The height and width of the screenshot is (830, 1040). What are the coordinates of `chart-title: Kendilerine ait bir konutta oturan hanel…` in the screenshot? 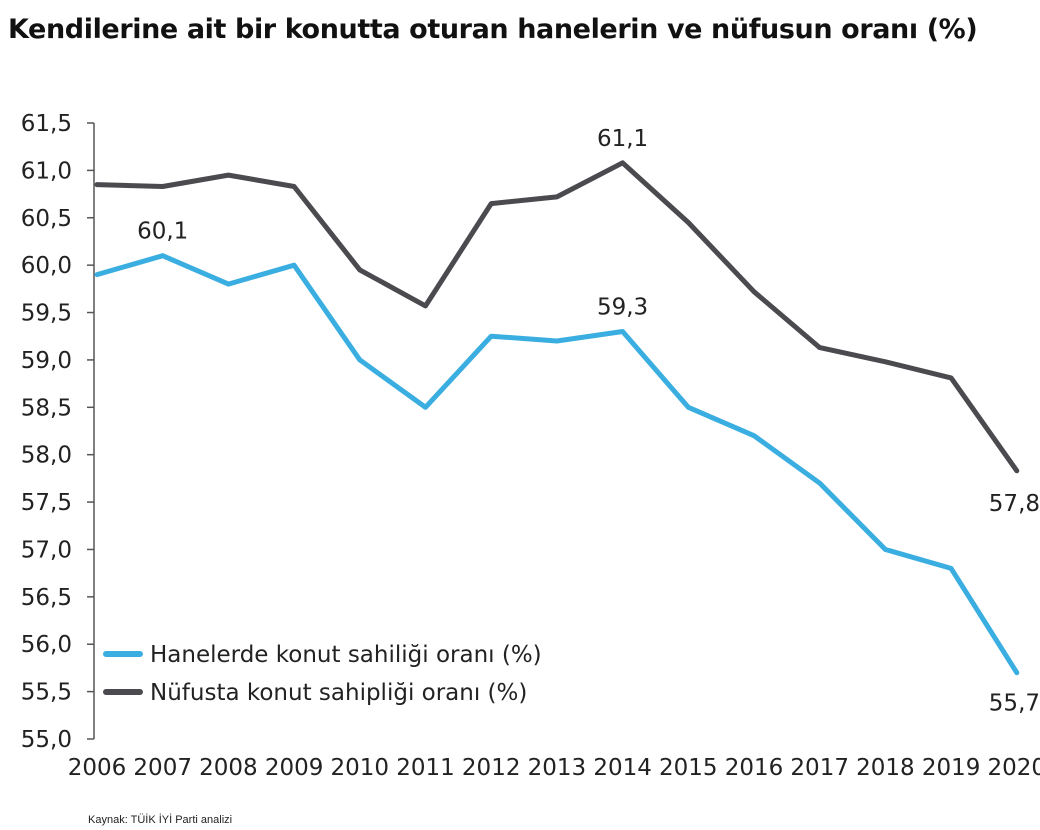 It's located at (493, 29).